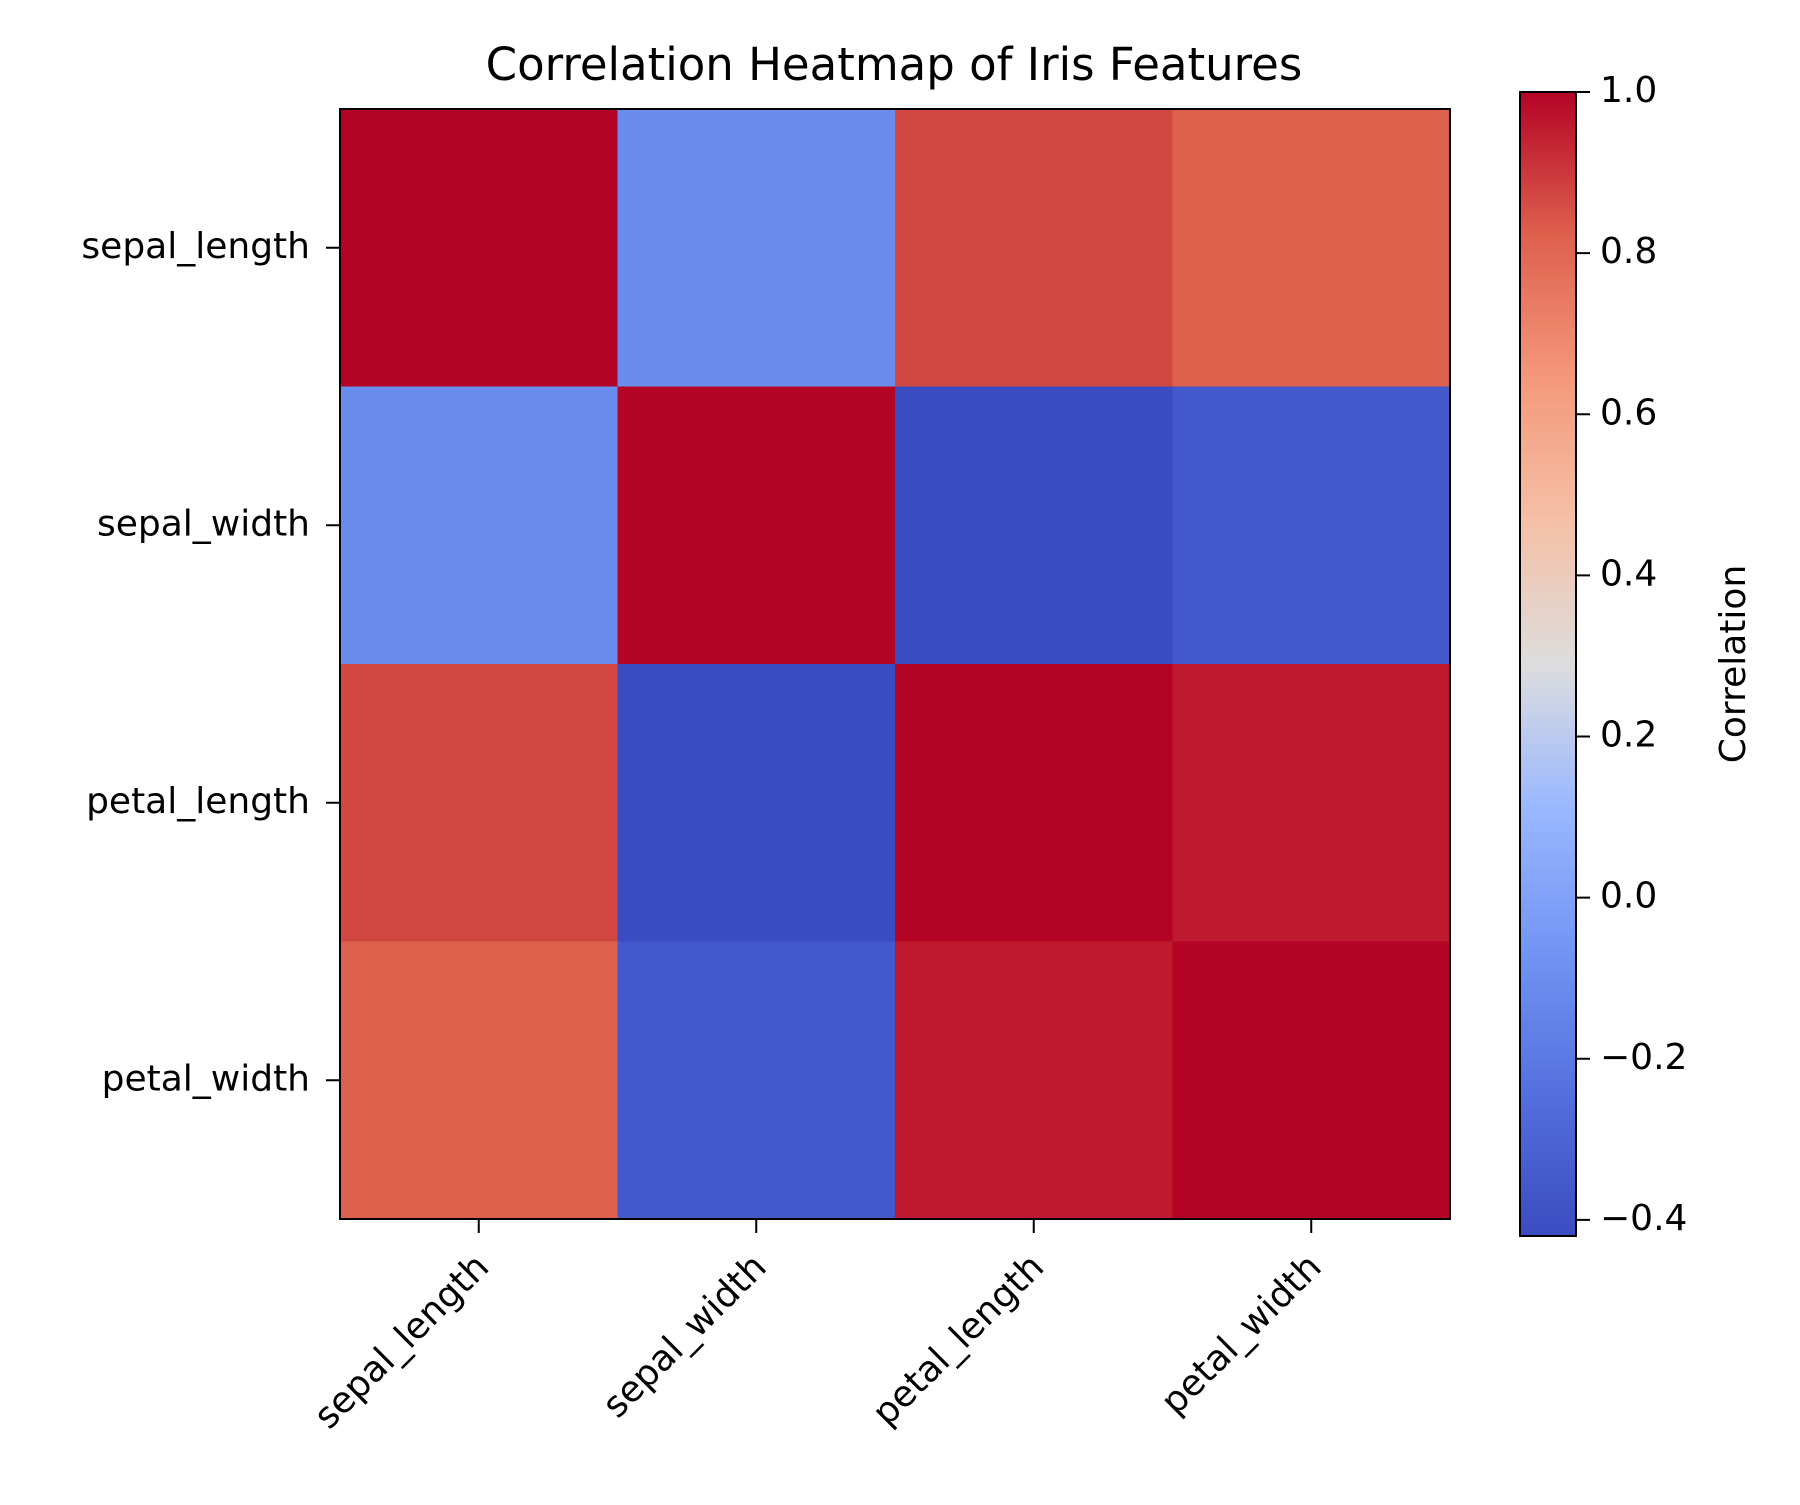  What do you see at coordinates (1631, 654) in the screenshot?
I see `colorbar-ticks: 1.0 0.8 0.6 0.4 0.2 0.0 −0.2 −0.4` at bounding box center [1631, 654].